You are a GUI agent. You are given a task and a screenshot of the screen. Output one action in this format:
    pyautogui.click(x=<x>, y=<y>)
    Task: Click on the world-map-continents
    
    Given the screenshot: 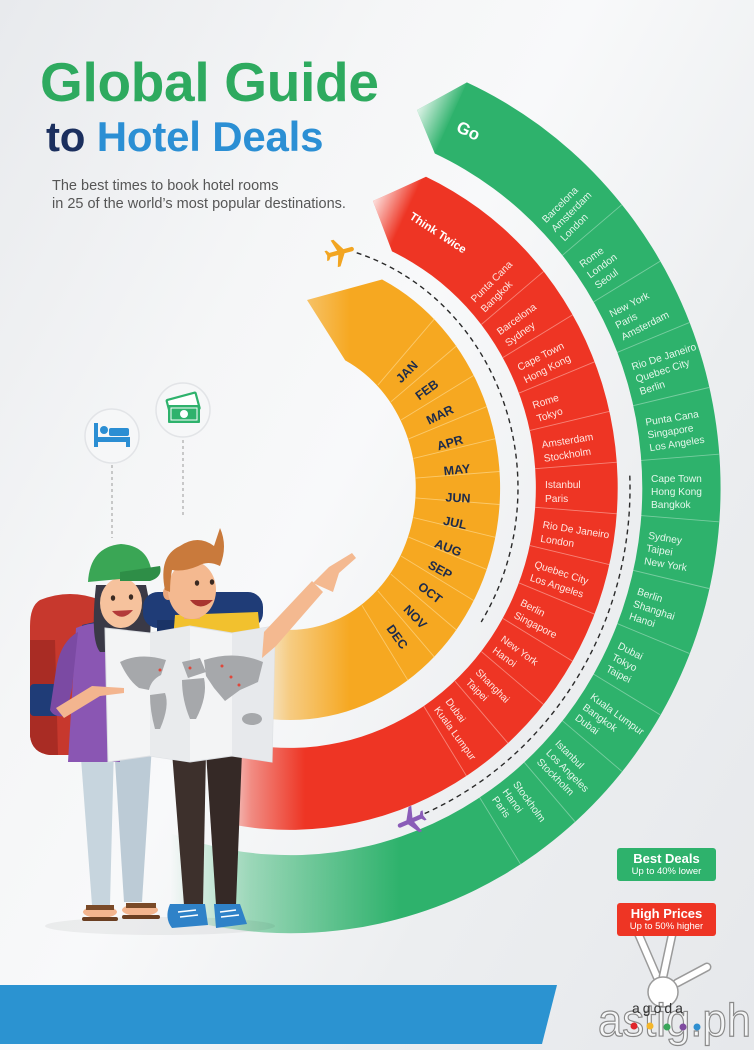 What is the action you would take?
    pyautogui.click(x=191, y=692)
    